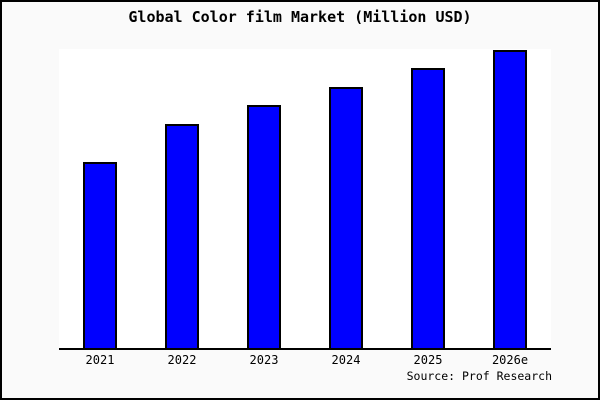  Describe the element at coordinates (100, 360) in the screenshot. I see `x-tick-label-2021: 2021` at that location.